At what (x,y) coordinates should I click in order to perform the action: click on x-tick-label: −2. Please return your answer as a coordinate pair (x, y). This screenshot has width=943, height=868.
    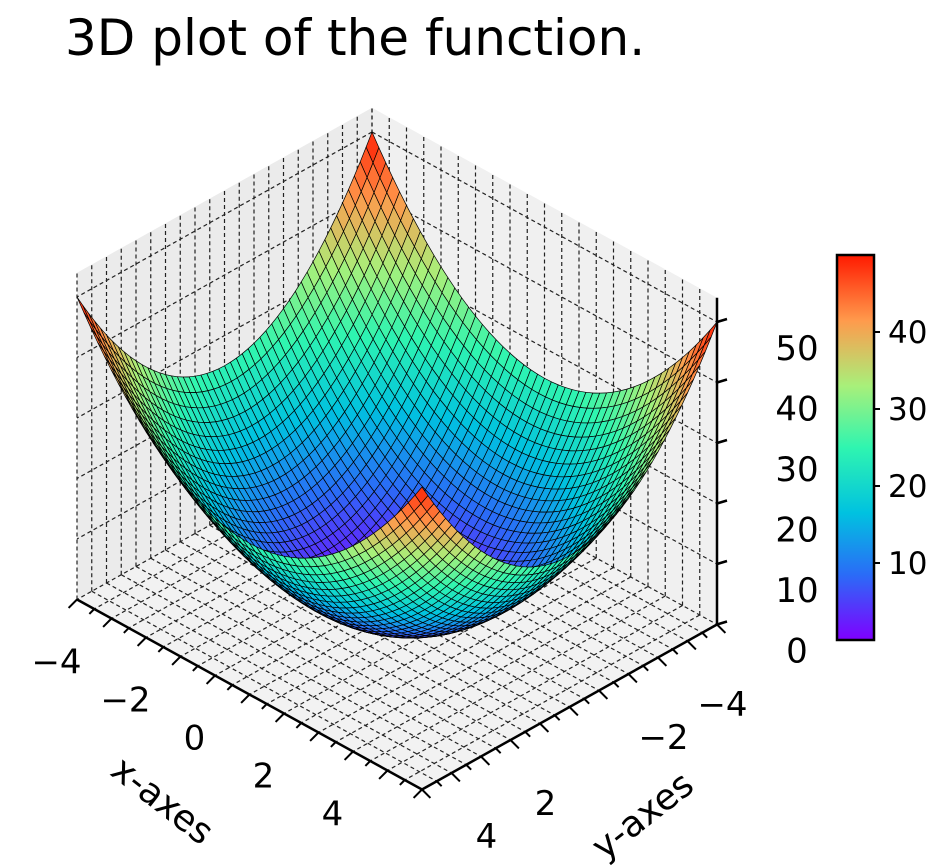
    Looking at the image, I should click on (125, 701).